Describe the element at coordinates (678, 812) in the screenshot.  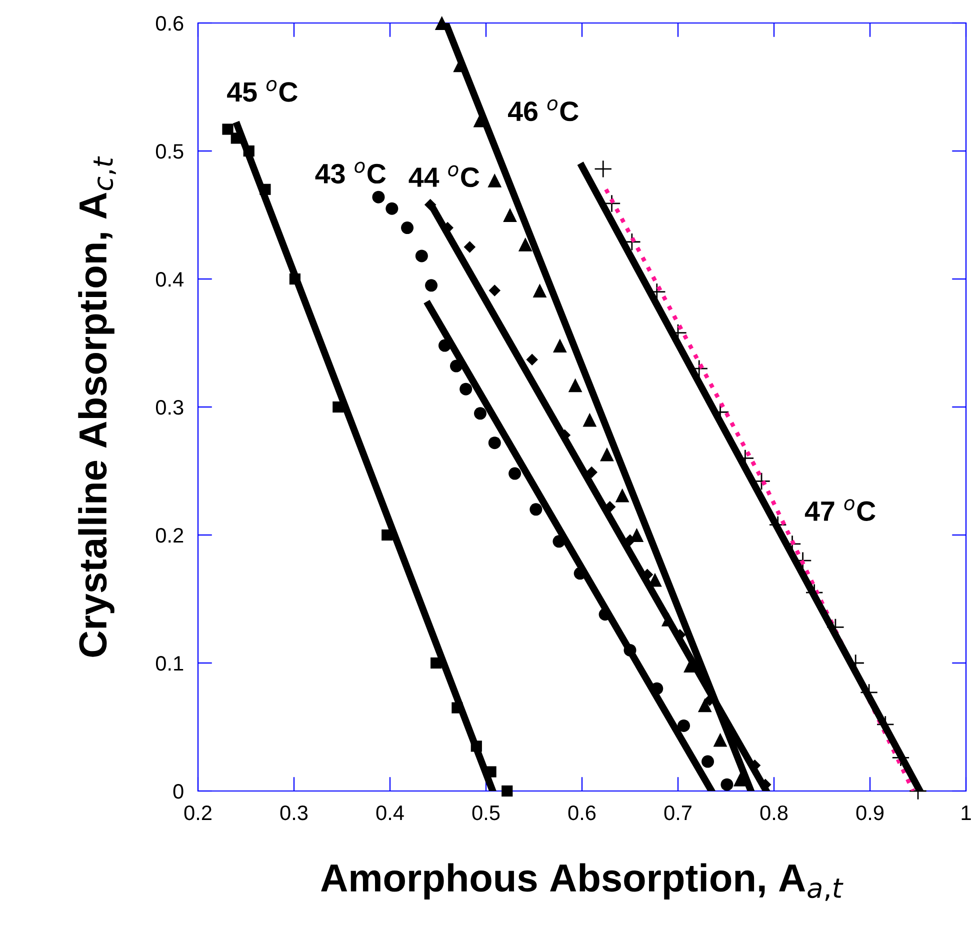
I see `x-tick-label: 0.7` at that location.